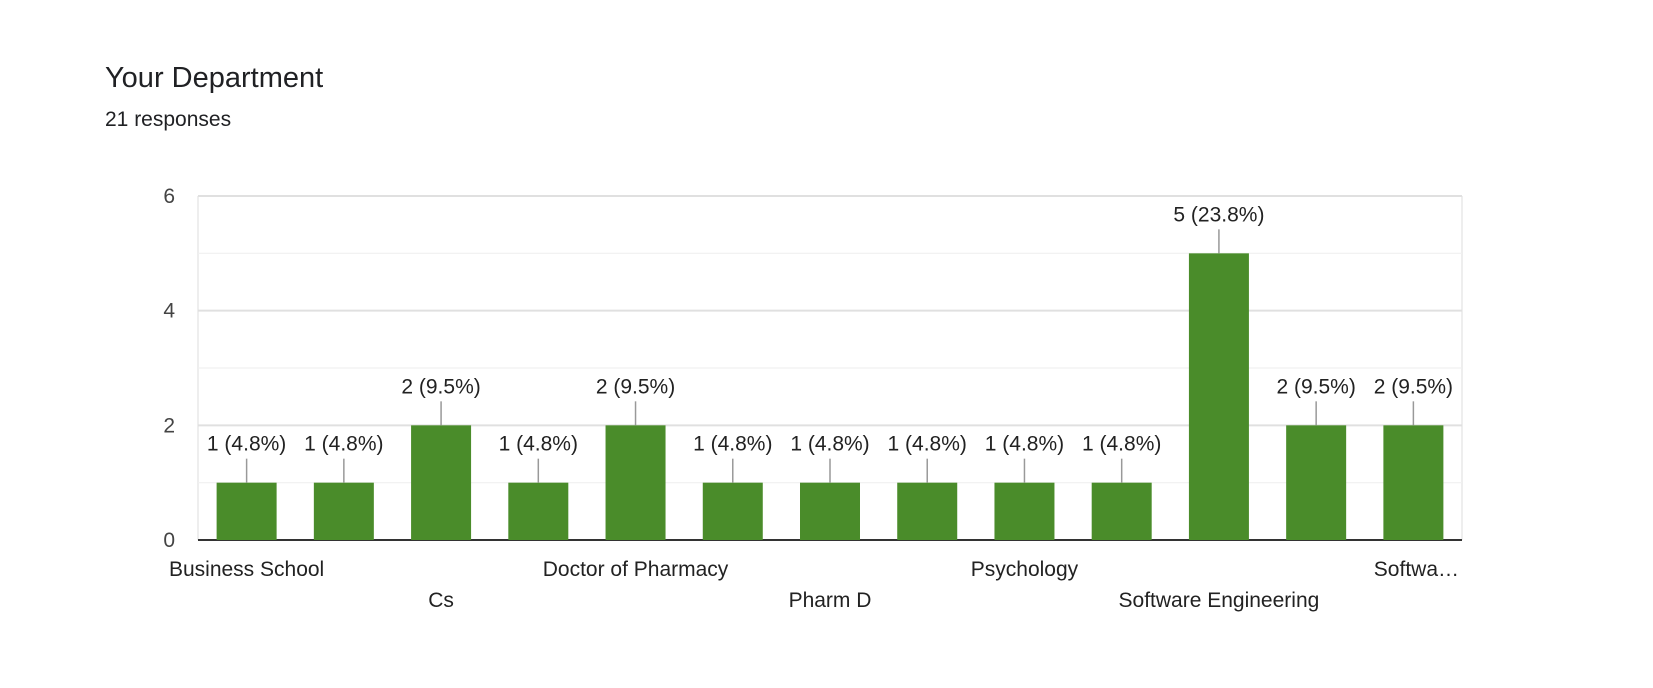 The image size is (1653, 688). What do you see at coordinates (441, 600) in the screenshot?
I see `x-category-label: Cs` at bounding box center [441, 600].